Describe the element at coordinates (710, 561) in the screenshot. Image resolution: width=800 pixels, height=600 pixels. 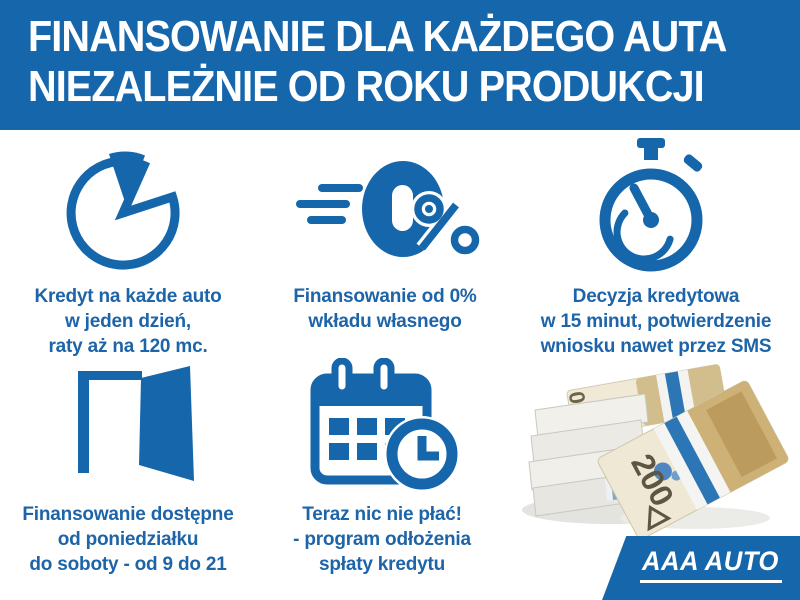
I see `brand-logo: AAA AUTO` at that location.